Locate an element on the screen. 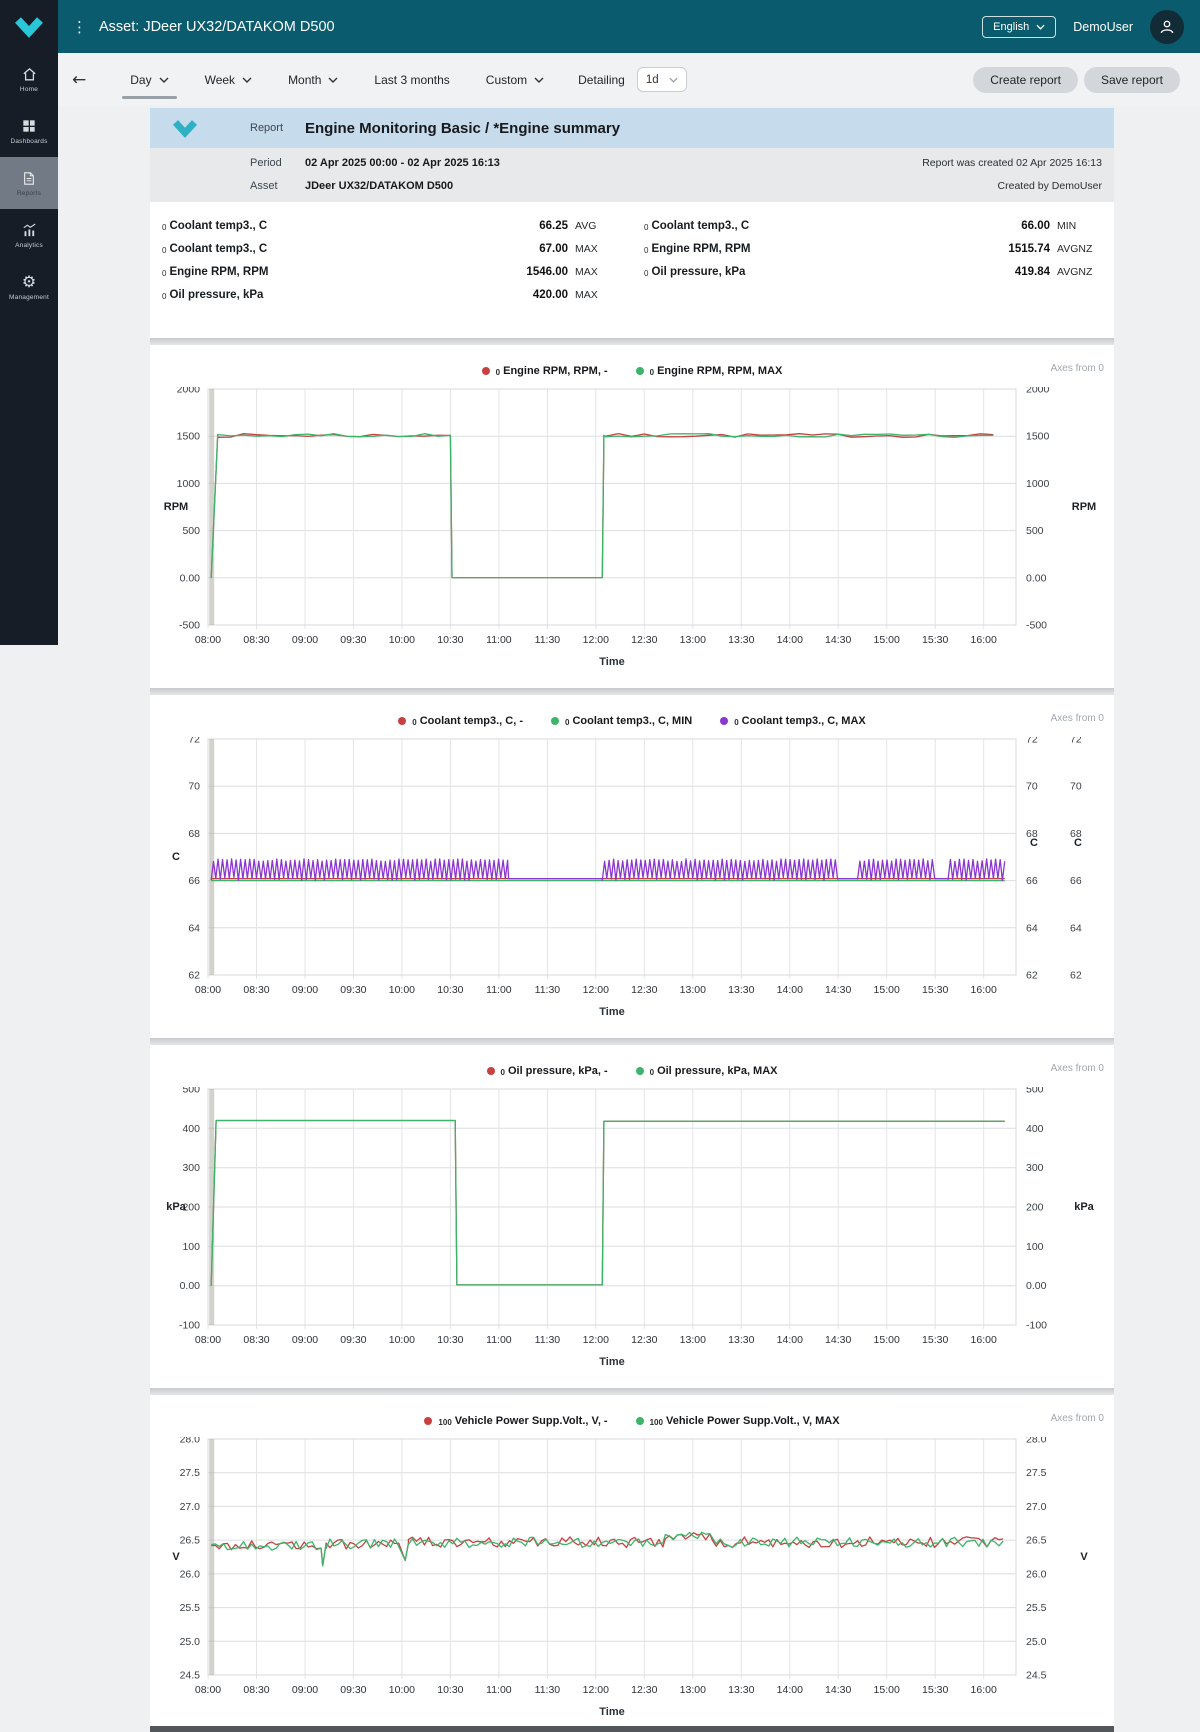 Image resolution: width=1200 pixels, height=1732 pixels. svg-text: 70 is located at coordinates (1032, 787).